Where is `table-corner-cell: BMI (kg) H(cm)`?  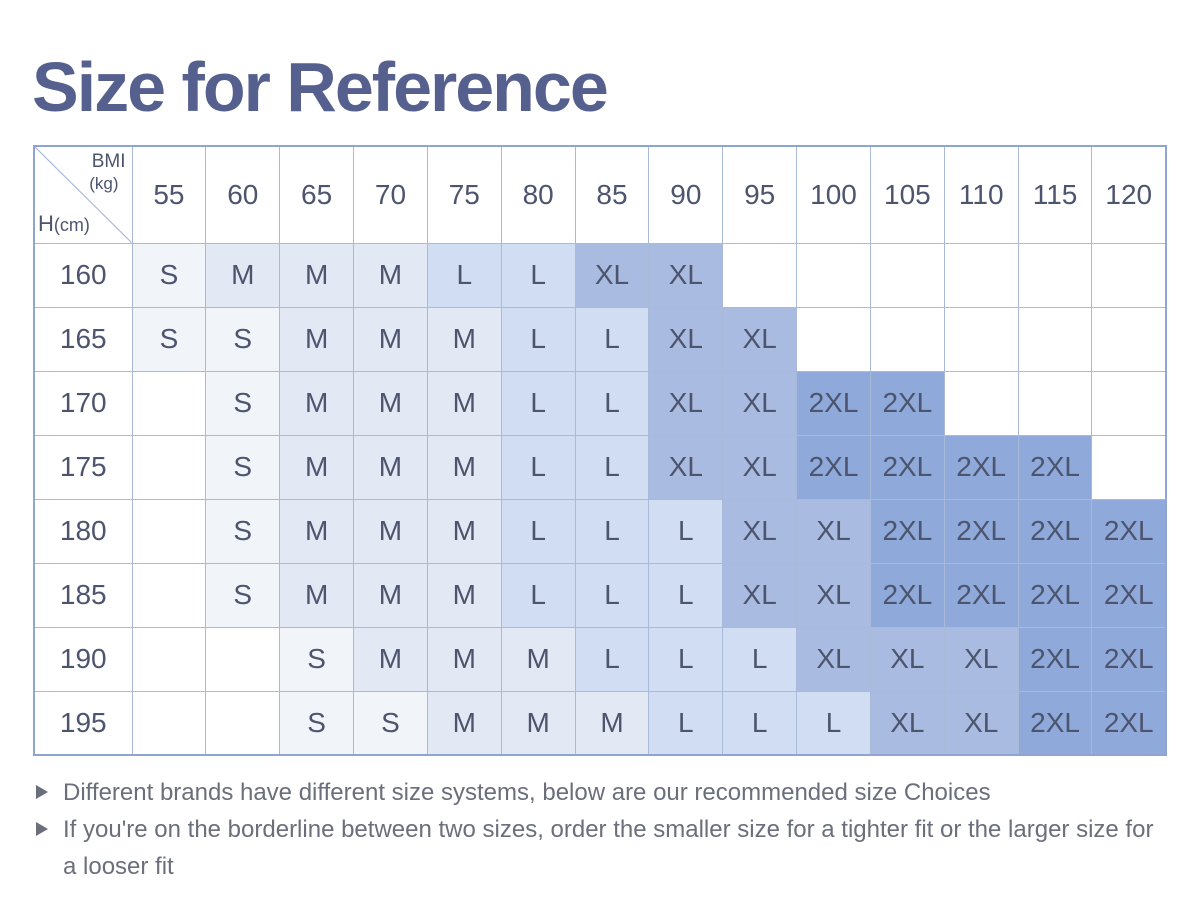
table-corner-cell: BMI (kg) H(cm) is located at coordinates (83, 194).